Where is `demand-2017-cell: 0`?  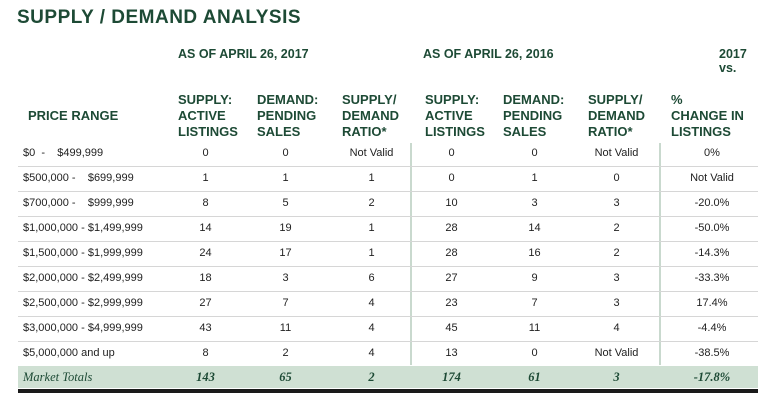
demand-2017-cell: 0 is located at coordinates (285, 153).